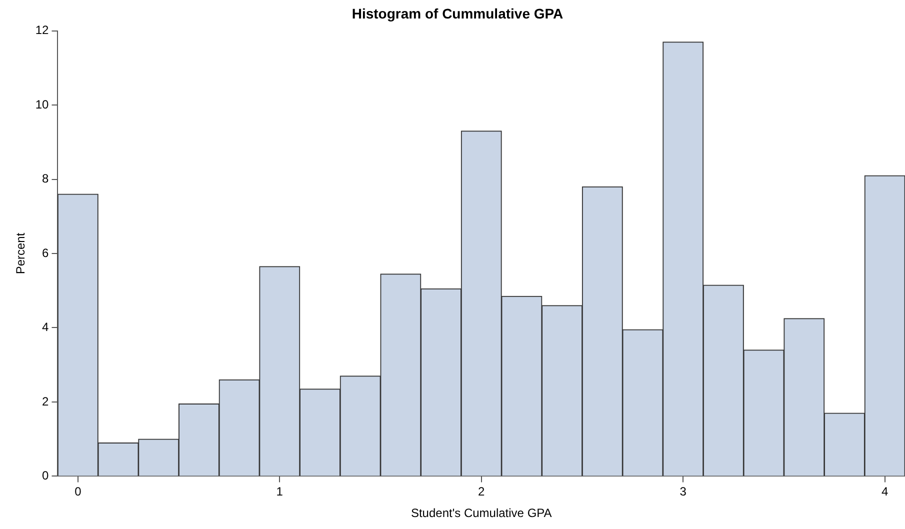  What do you see at coordinates (21, 253) in the screenshot?
I see `y-axis-title: Percent` at bounding box center [21, 253].